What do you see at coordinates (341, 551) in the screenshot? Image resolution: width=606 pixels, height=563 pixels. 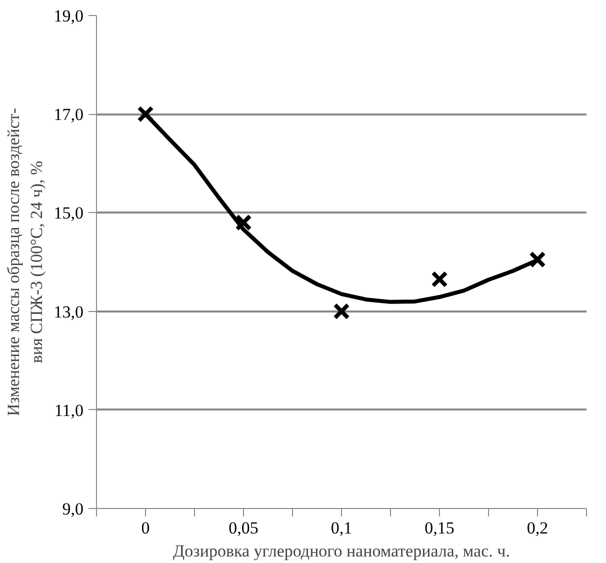 I see `x-axis-title: Дозировка углеродного наноматериала, мас. ч.` at bounding box center [341, 551].